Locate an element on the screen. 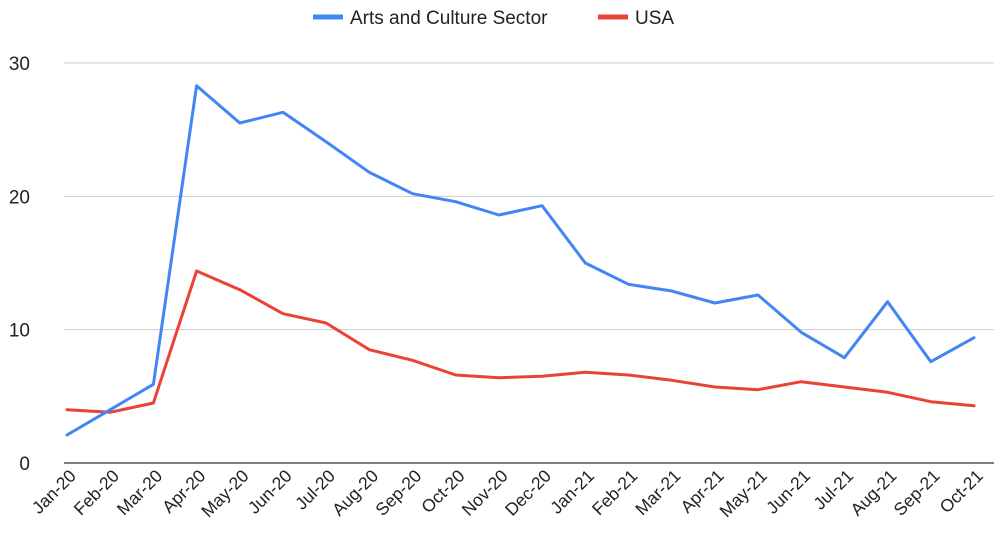  x-tick-label: Jun-21 is located at coordinates (788, 492).